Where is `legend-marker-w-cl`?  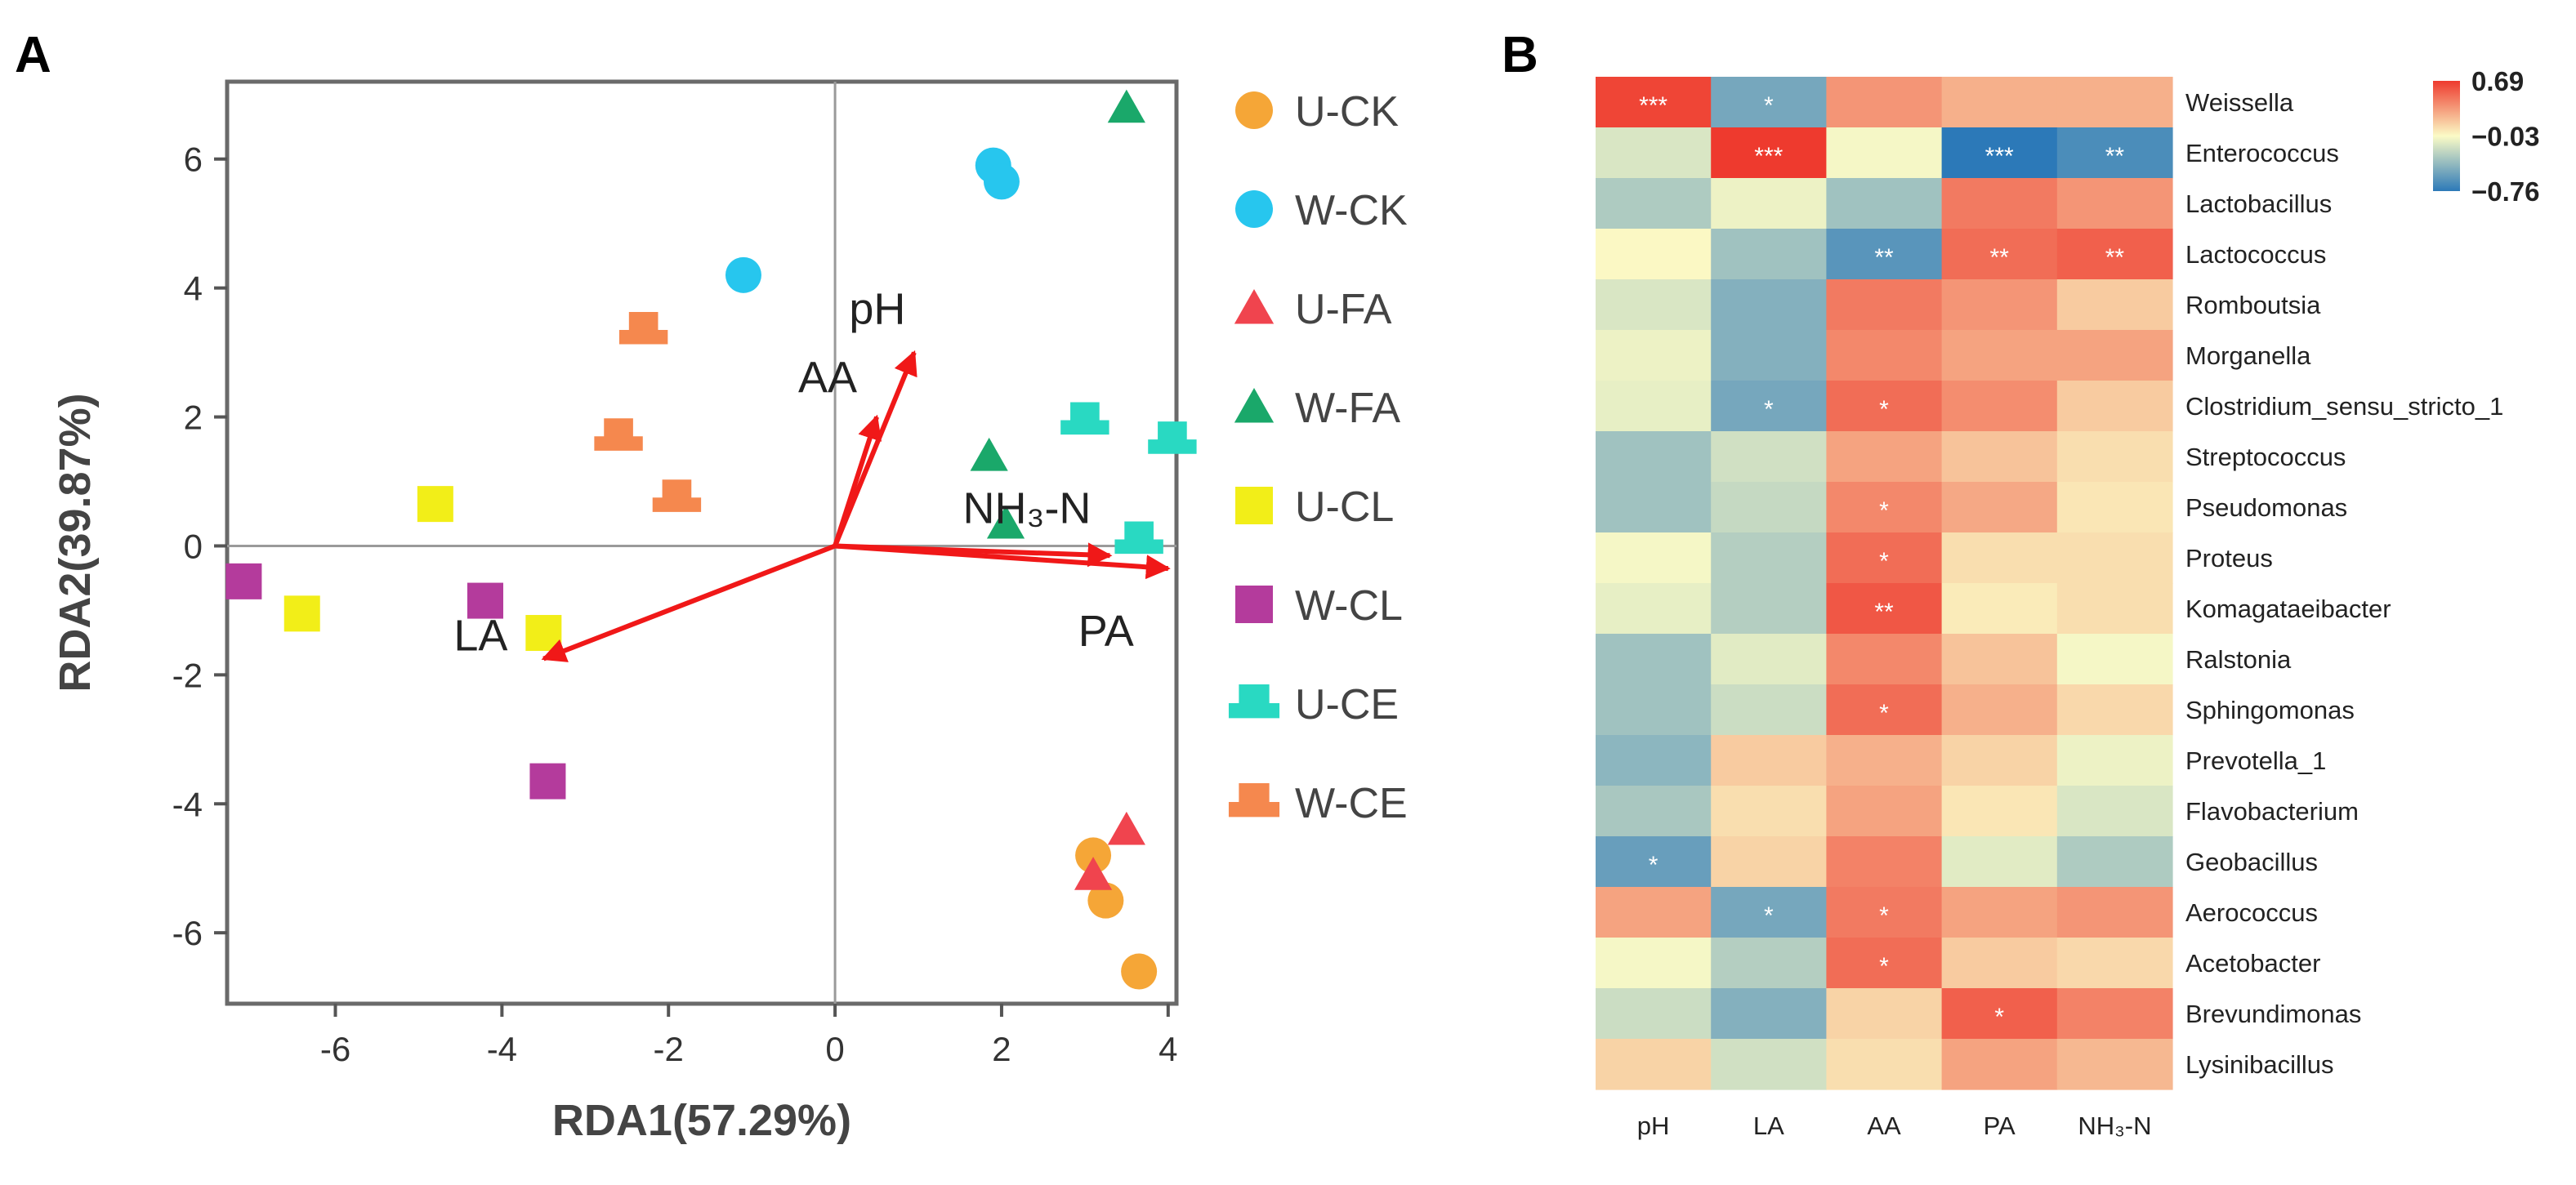
legend-marker-w-cl is located at coordinates (1254, 604).